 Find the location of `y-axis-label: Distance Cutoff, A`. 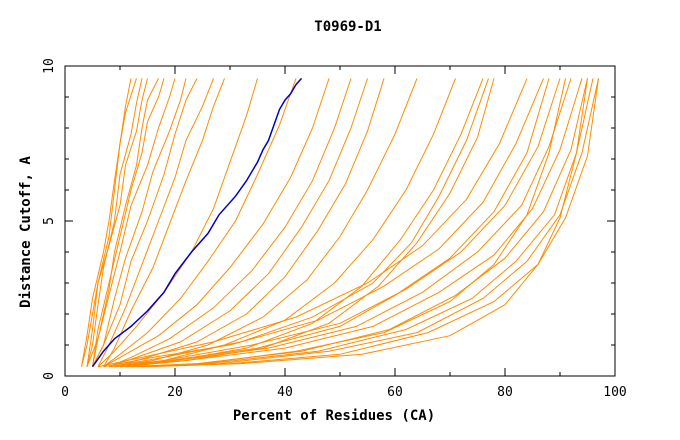

y-axis-label: Distance Cutoff, A is located at coordinates (26, 232).